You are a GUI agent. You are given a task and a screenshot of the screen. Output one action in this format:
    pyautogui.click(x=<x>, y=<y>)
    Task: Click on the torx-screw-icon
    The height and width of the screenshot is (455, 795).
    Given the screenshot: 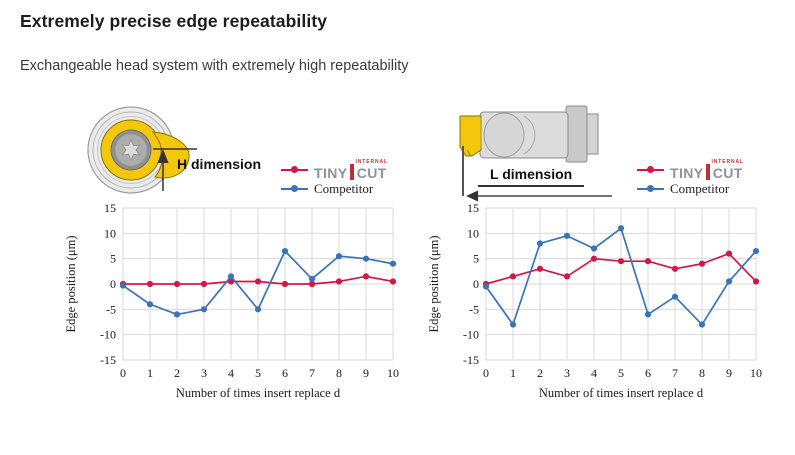 What is the action you would take?
    pyautogui.click(x=131, y=150)
    